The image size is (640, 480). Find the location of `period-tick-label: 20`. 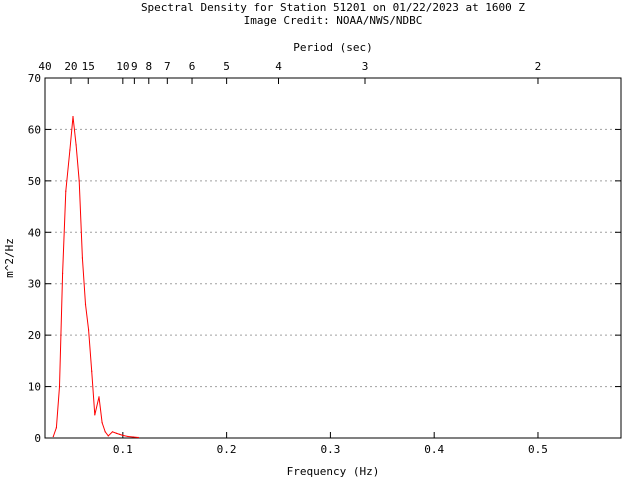

period-tick-label: 20 is located at coordinates (70, 66).